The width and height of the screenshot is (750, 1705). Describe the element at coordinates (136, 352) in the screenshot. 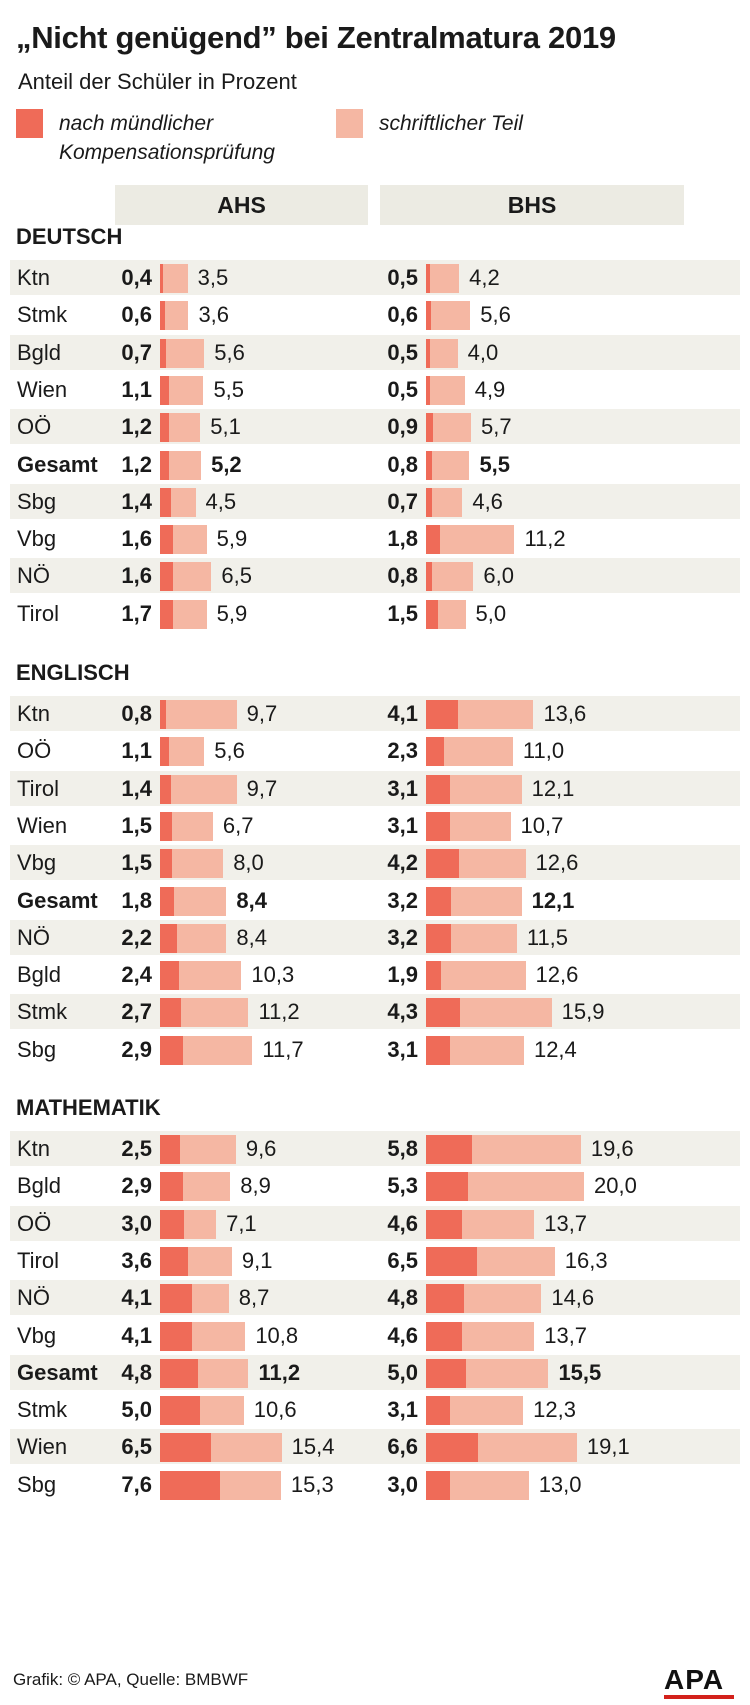

I see `ahs-oral-value: 0,7` at that location.